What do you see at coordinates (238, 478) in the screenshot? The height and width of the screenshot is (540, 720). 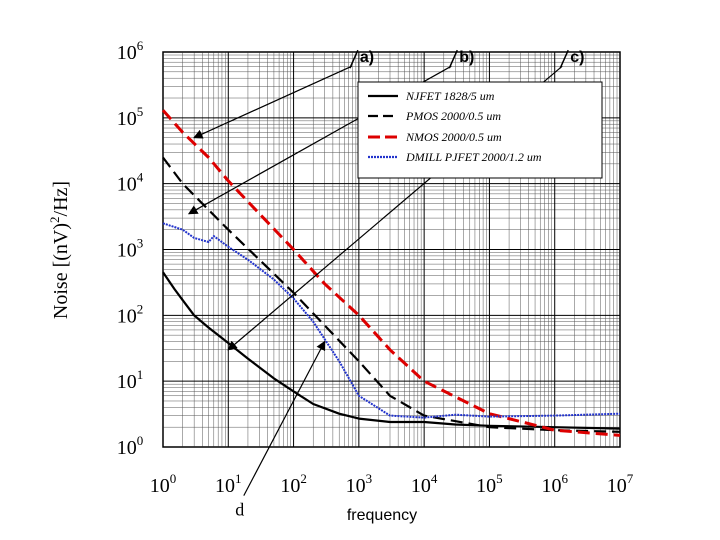 I see `x-tick-exponent: 1` at bounding box center [238, 478].